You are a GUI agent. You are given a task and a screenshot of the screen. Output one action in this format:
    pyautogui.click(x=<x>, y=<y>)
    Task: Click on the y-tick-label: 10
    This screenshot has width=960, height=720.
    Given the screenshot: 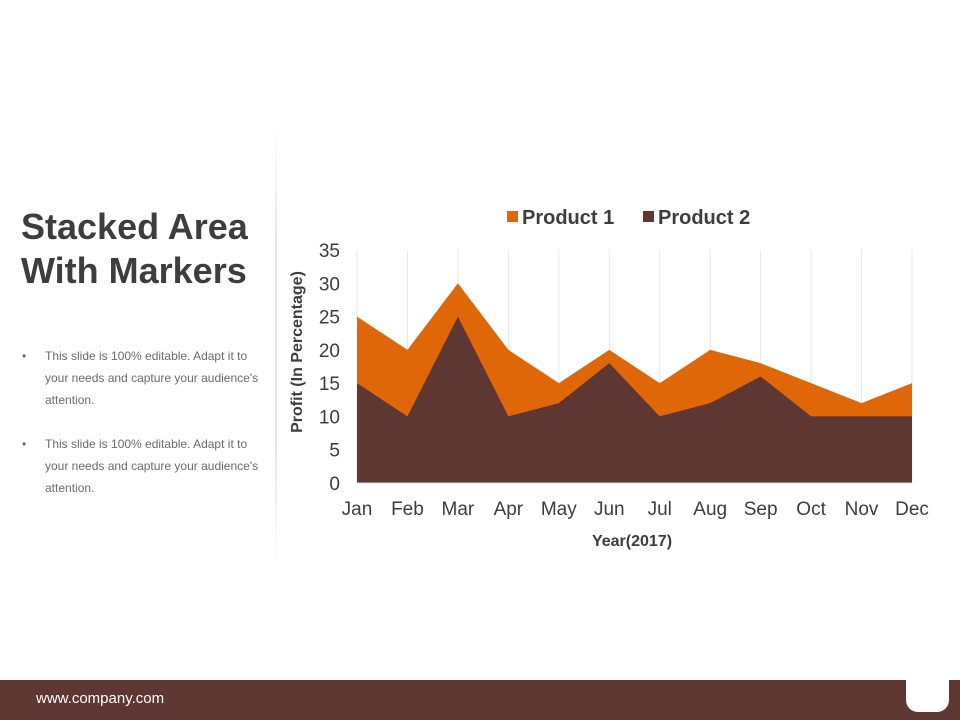 What is the action you would take?
    pyautogui.click(x=329, y=417)
    